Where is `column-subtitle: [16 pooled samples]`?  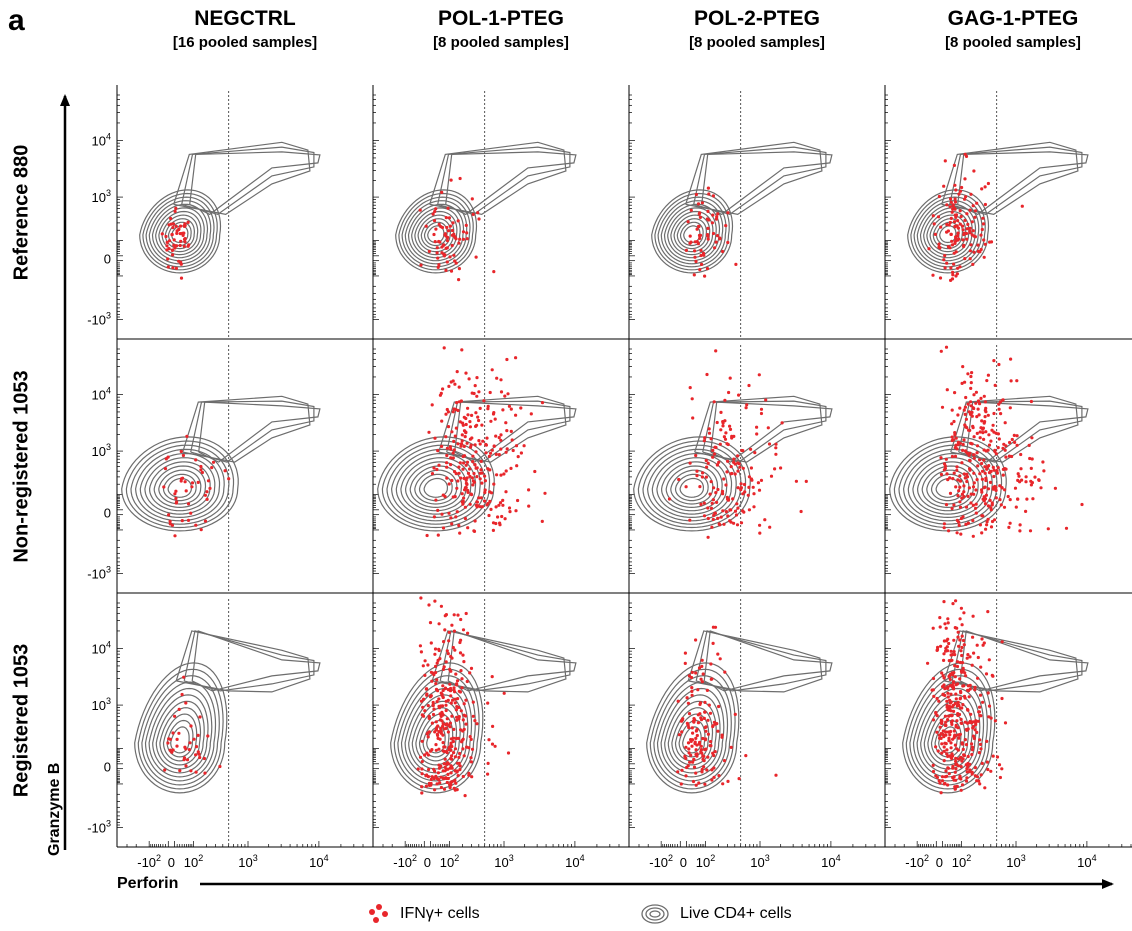
column-subtitle: [16 pooled samples] is located at coordinates (245, 42).